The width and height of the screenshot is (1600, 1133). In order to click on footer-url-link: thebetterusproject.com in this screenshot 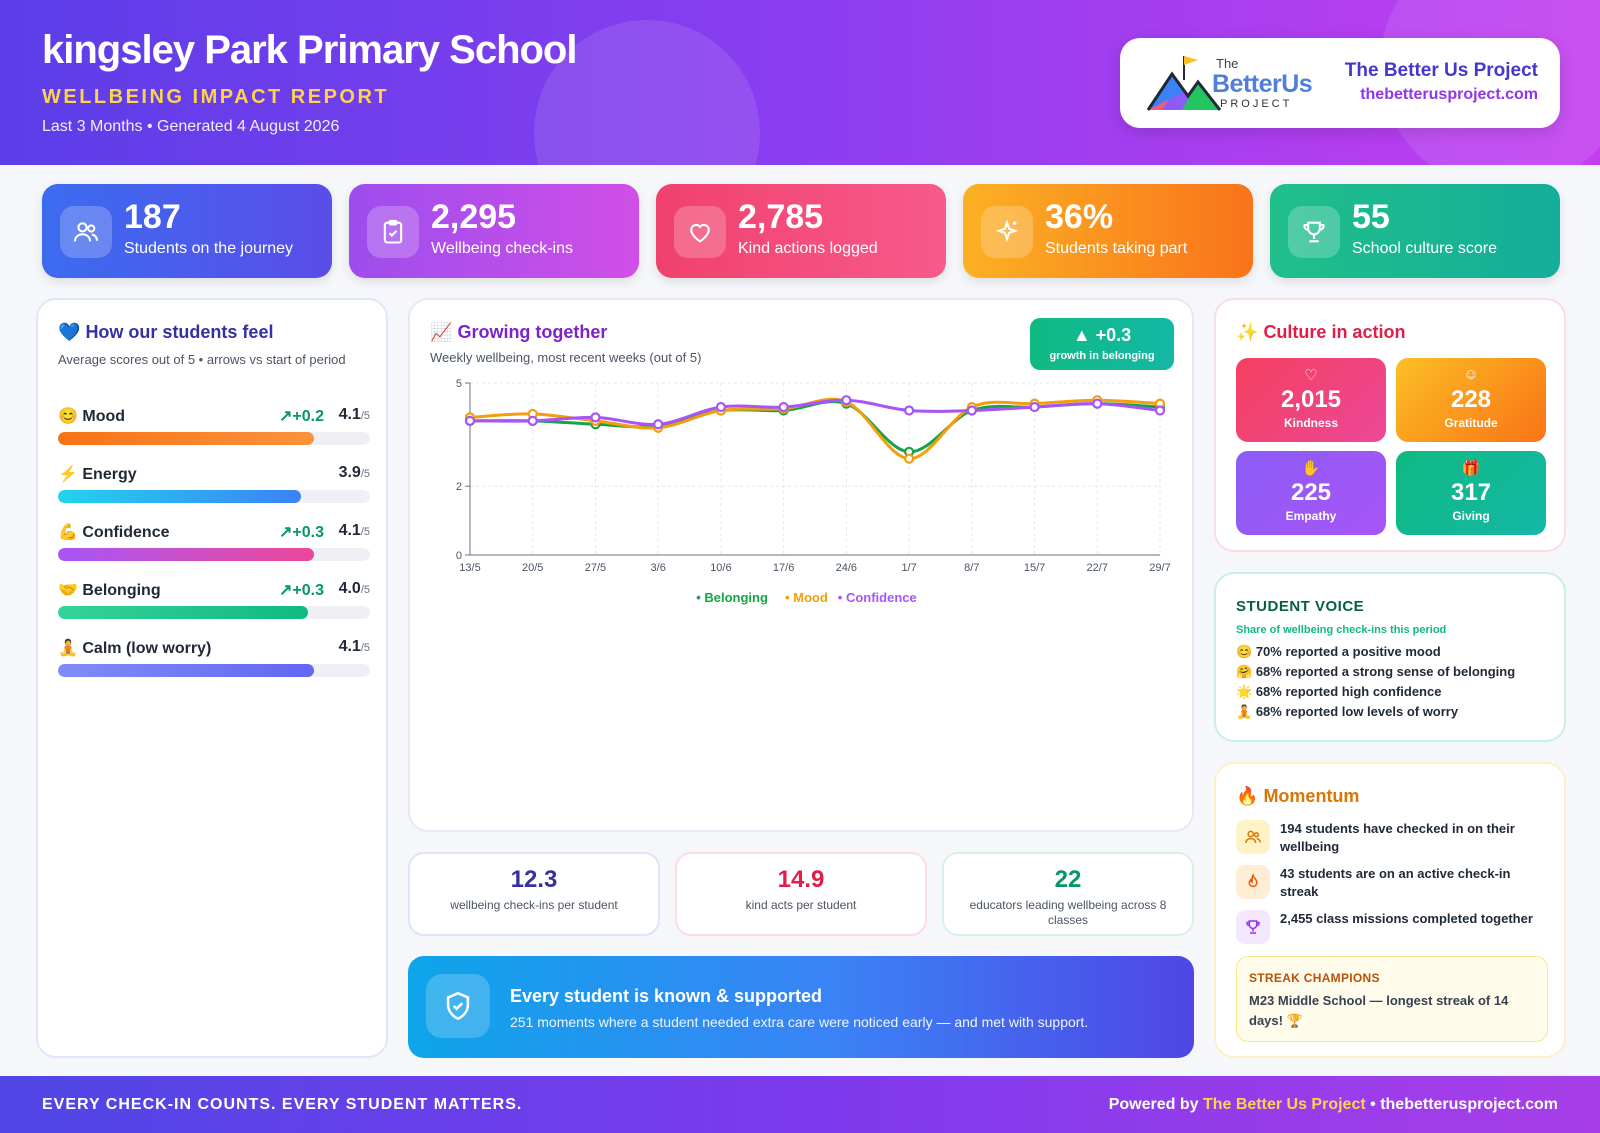, I will do `click(1469, 1104)`.